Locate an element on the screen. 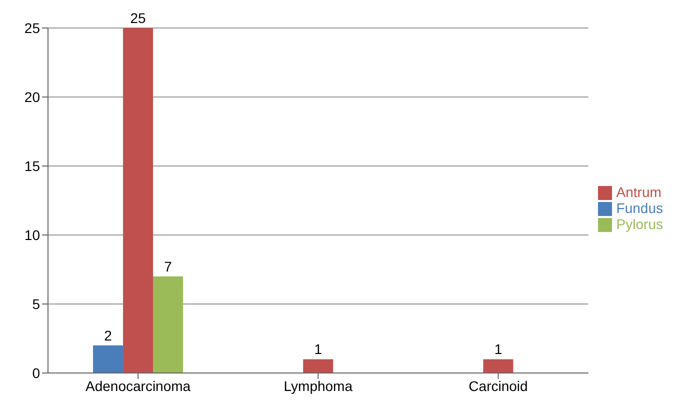  y-tick-label: 15 is located at coordinates (32, 166).